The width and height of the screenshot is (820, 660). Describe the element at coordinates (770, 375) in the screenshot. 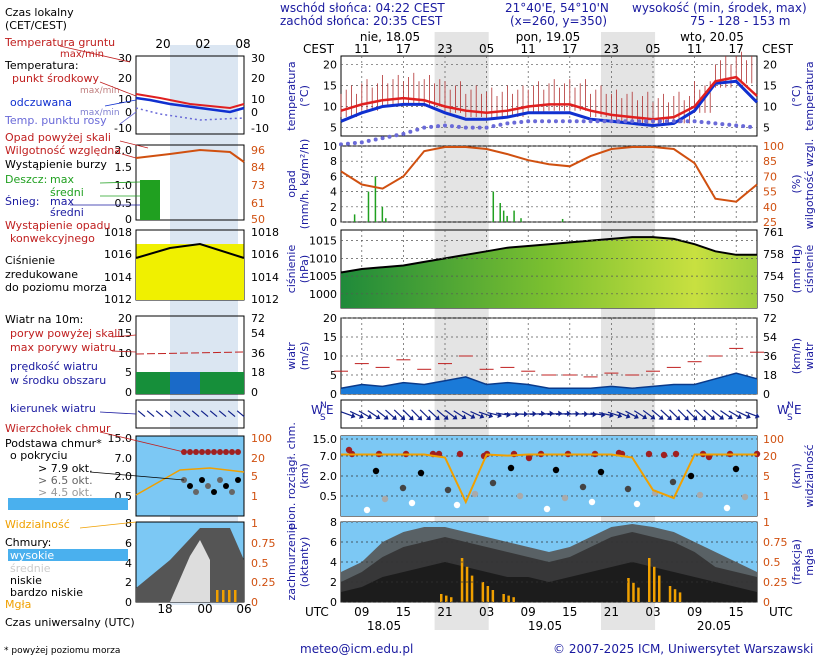

I see `wind-tick-right: 18` at that location.